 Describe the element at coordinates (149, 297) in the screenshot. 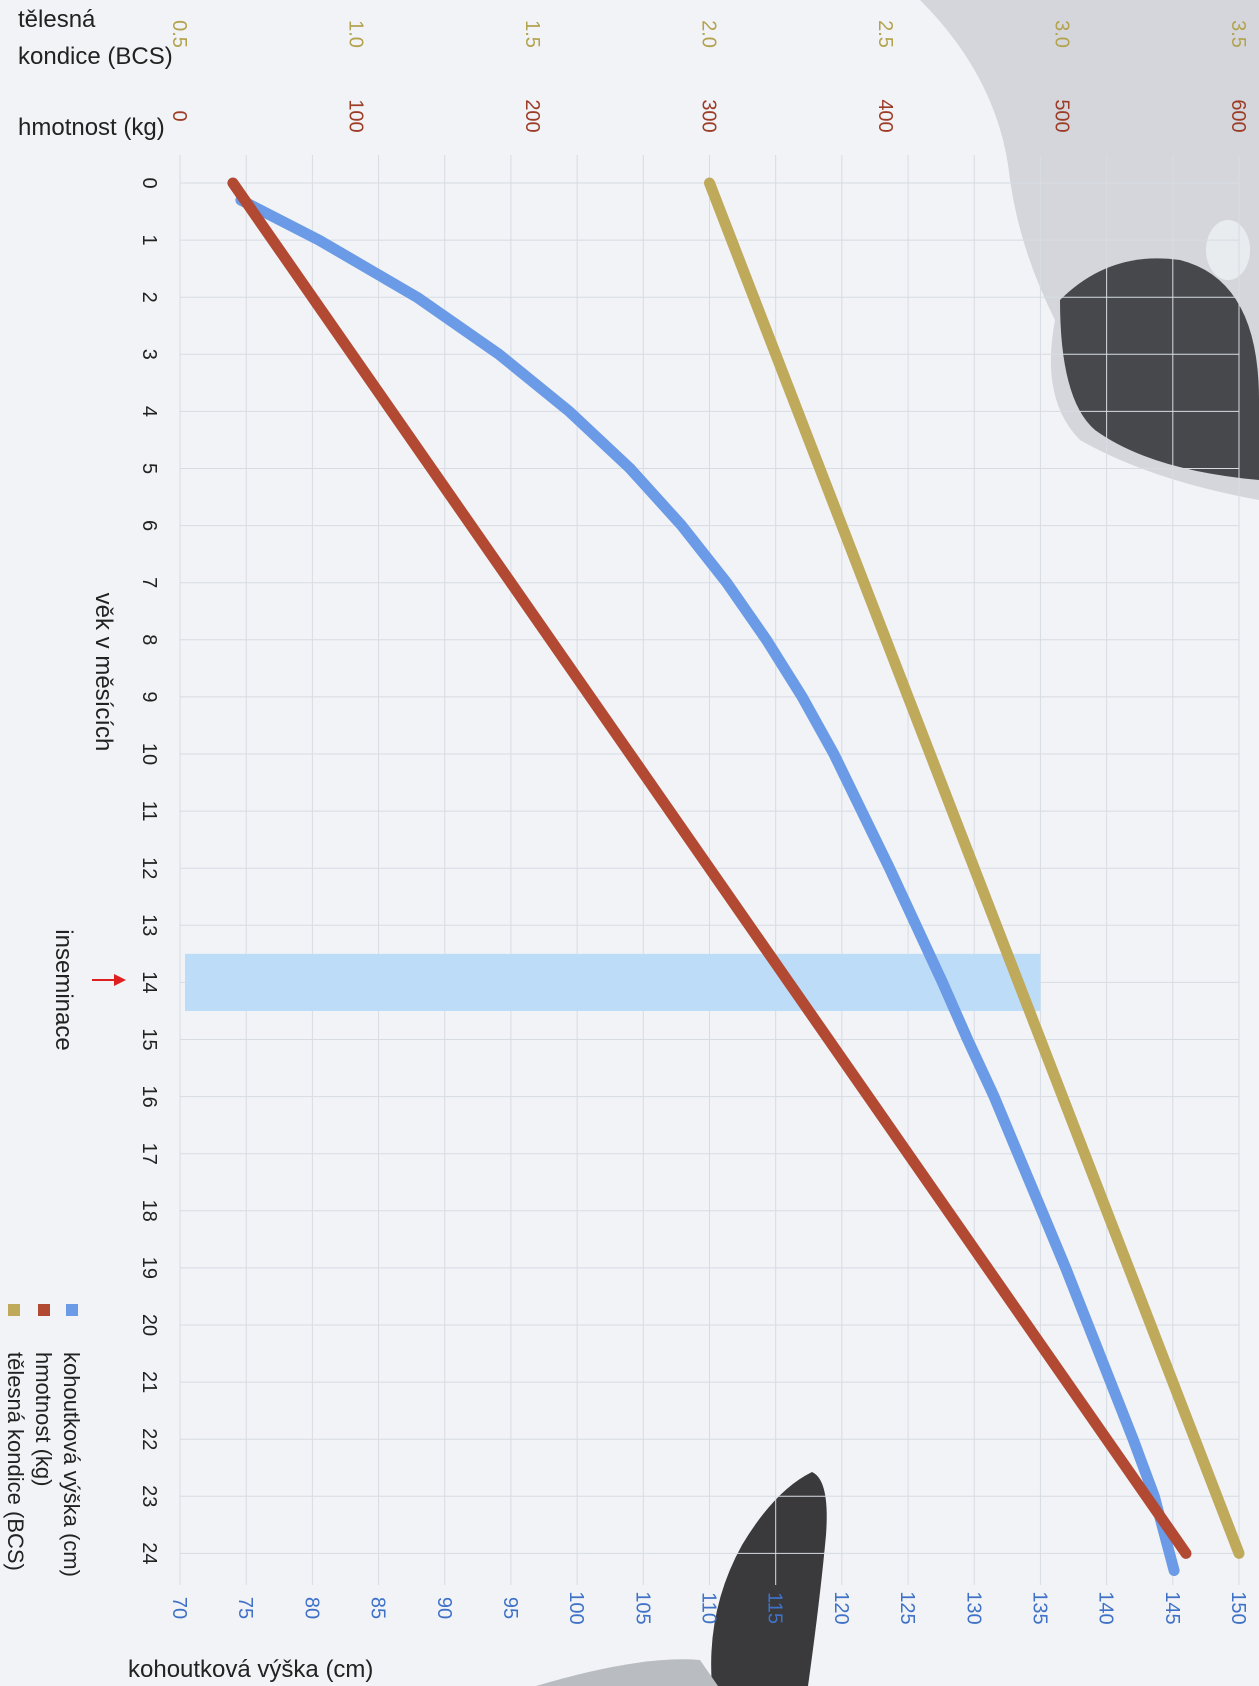

I see `age-tick-label: 2` at that location.